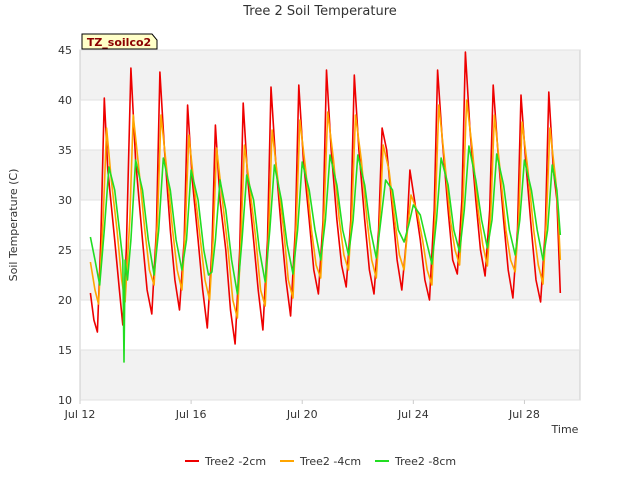 This screenshot has height=480, width=640. What do you see at coordinates (65, 300) in the screenshot?
I see `y-tick-label: 20` at bounding box center [65, 300].